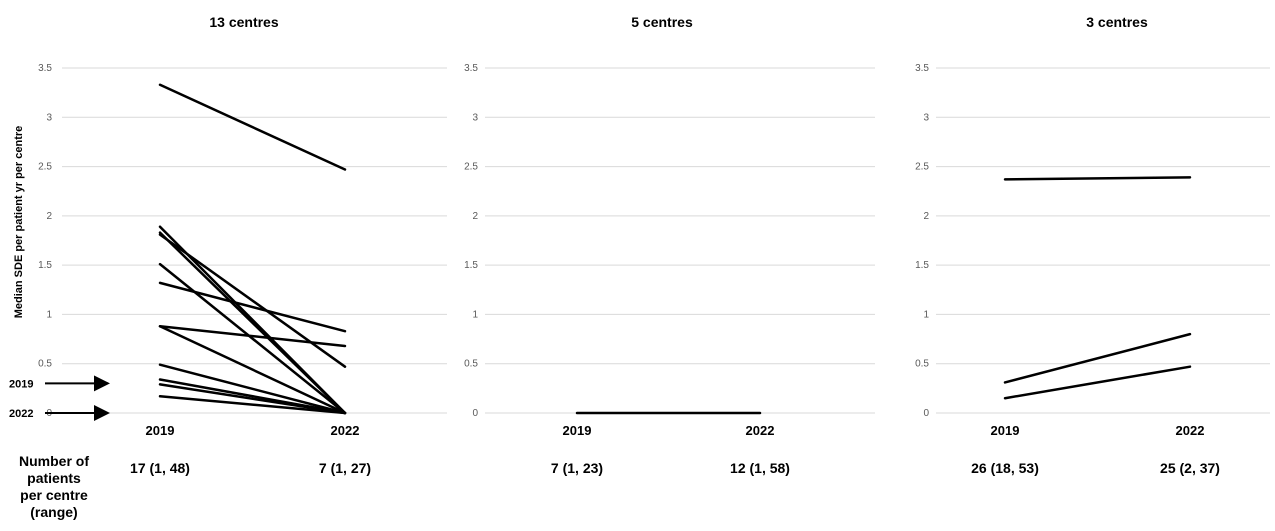  What do you see at coordinates (1190, 468) in the screenshot?
I see `patient-count-value: 25 (2, 37)` at bounding box center [1190, 468].